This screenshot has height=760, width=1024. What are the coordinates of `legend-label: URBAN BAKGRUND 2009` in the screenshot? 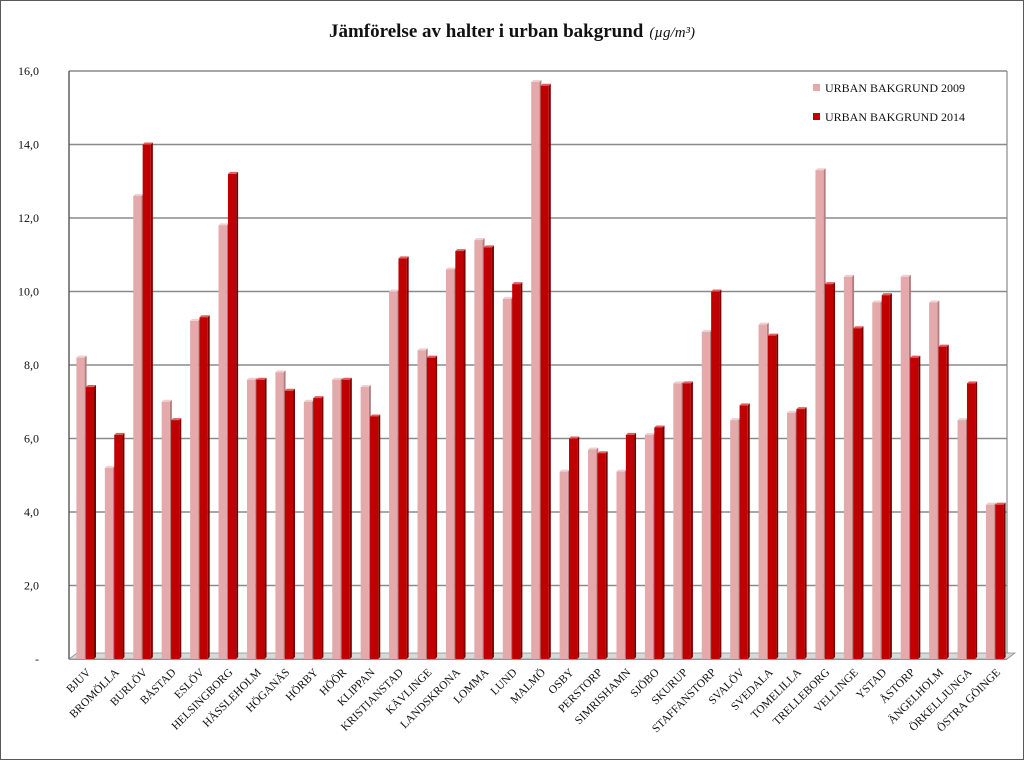 It's located at (895, 88).